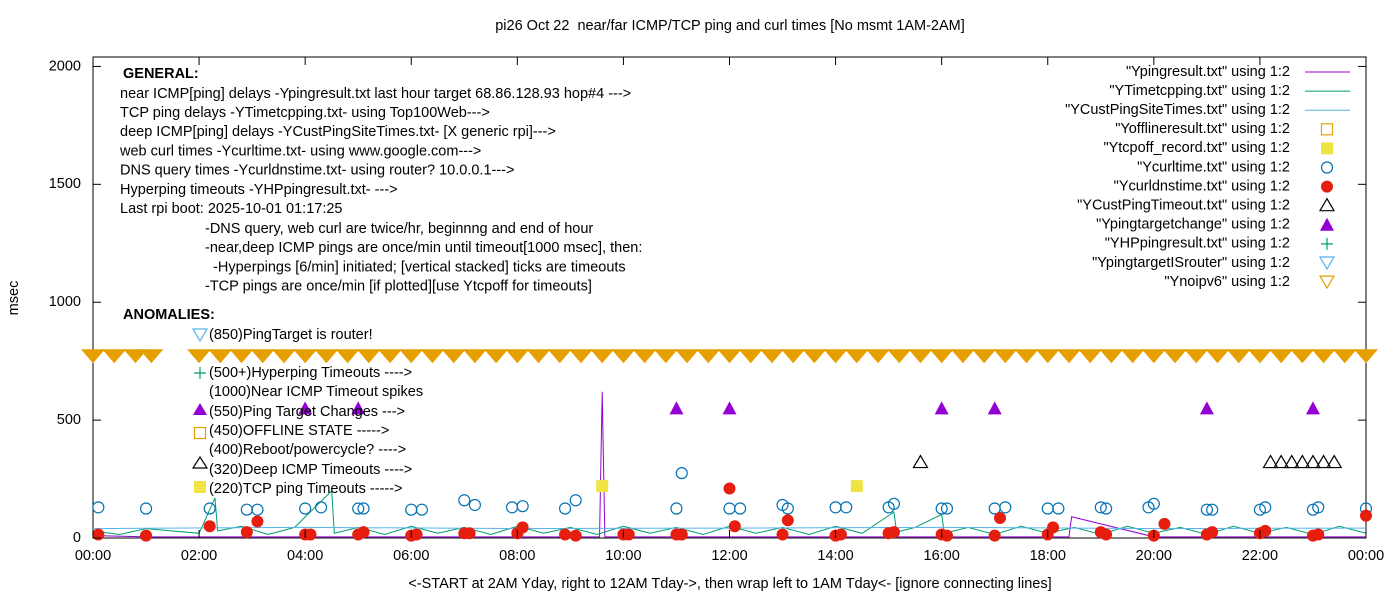  What do you see at coordinates (65, 302) in the screenshot?
I see `y-tick-label: 1000` at bounding box center [65, 302].